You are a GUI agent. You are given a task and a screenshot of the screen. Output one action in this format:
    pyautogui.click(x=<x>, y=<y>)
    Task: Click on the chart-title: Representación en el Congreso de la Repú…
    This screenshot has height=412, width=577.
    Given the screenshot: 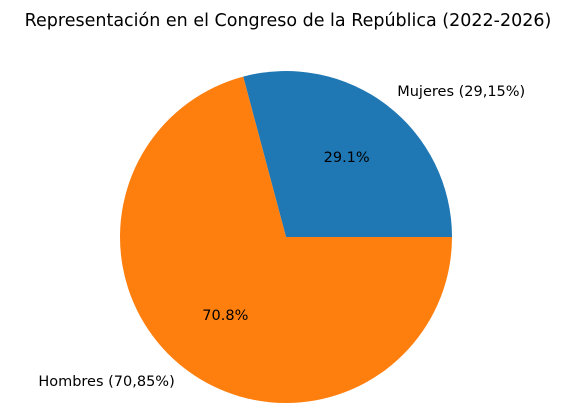 What is the action you would take?
    pyautogui.click(x=288, y=21)
    